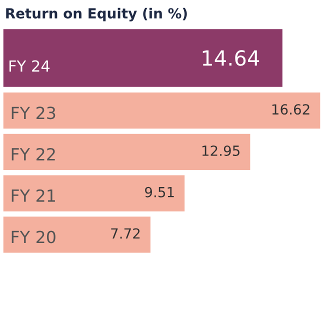  Describe the element at coordinates (34, 113) in the screenshot. I see `y-tick-label: FY 23` at that location.